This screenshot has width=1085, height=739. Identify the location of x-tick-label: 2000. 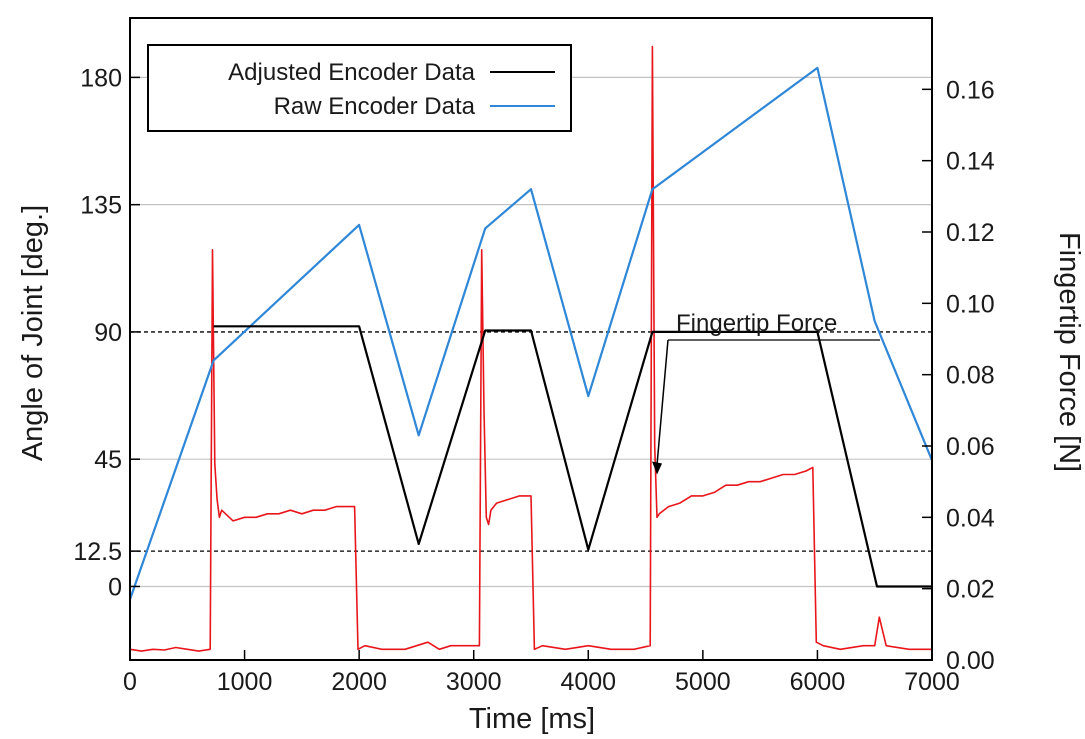
(359, 682).